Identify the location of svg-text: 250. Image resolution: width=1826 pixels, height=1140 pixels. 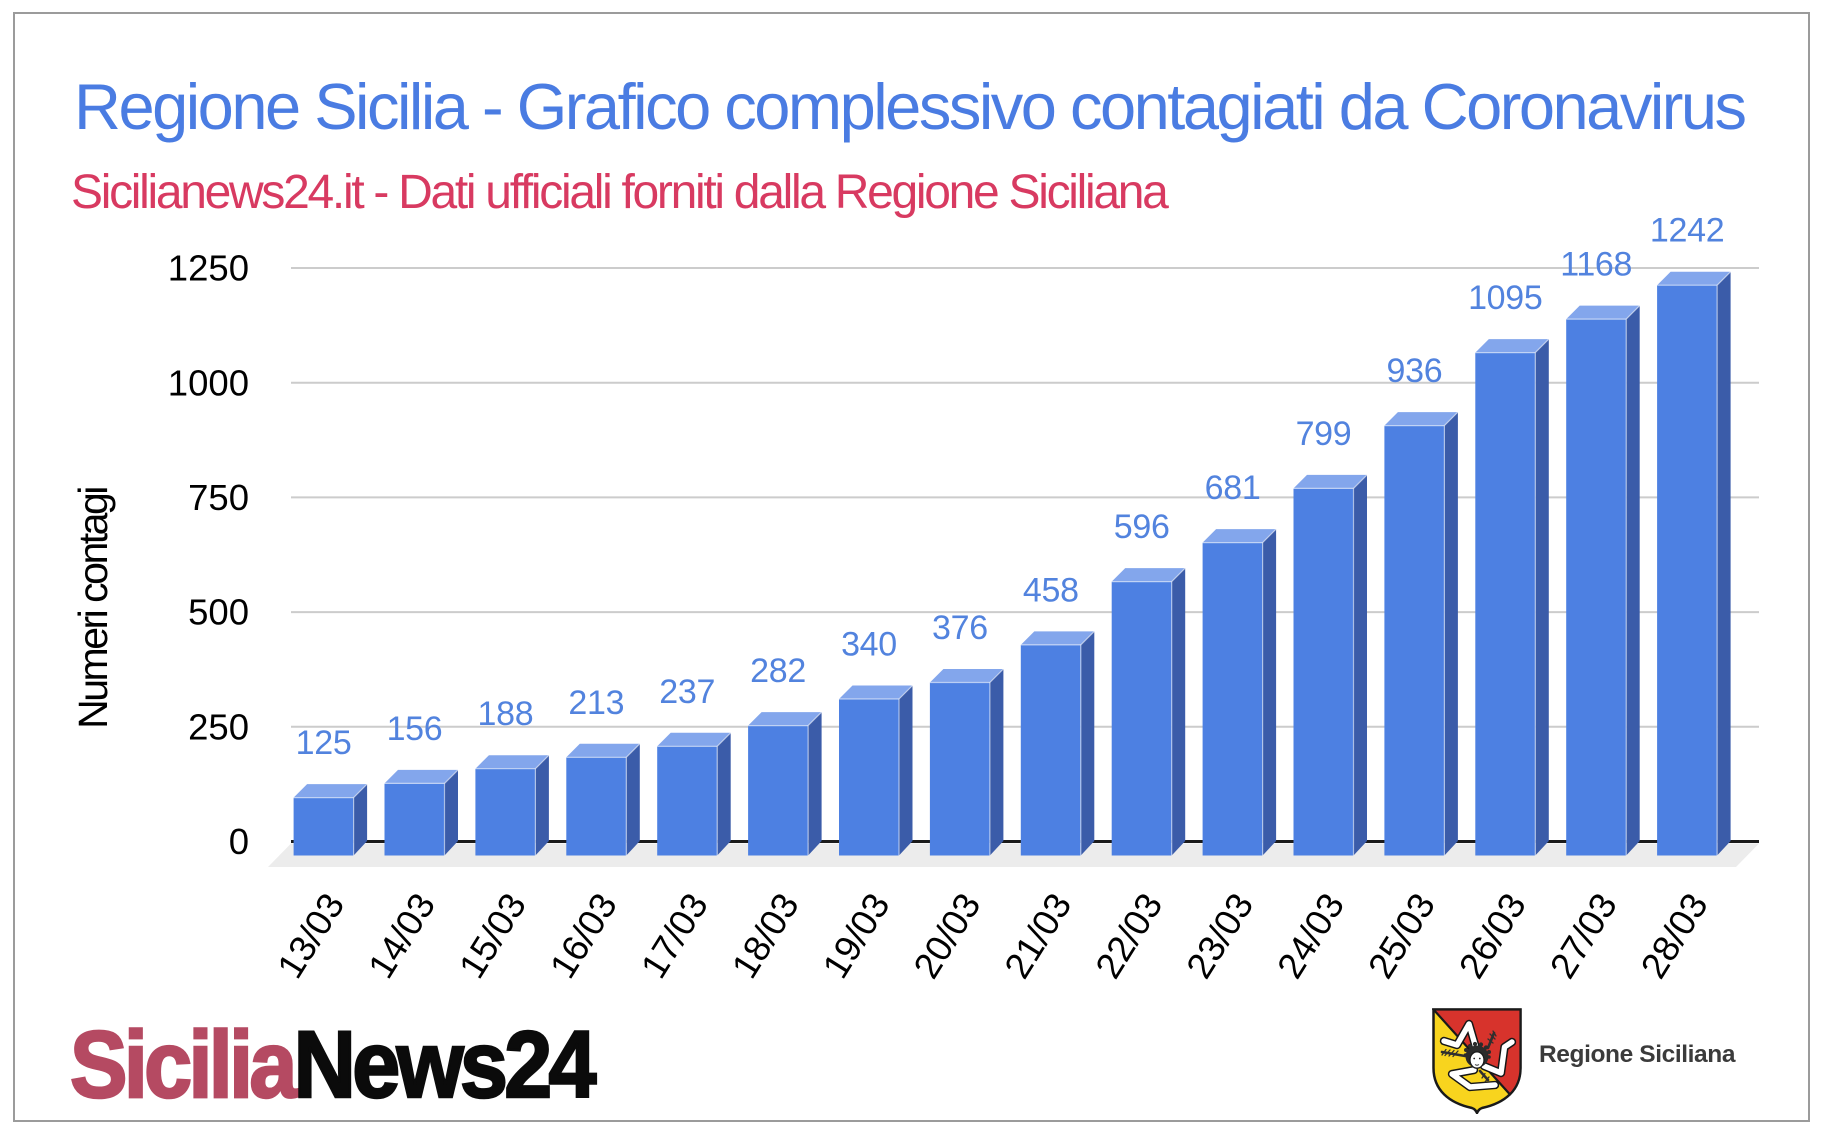
(218, 726).